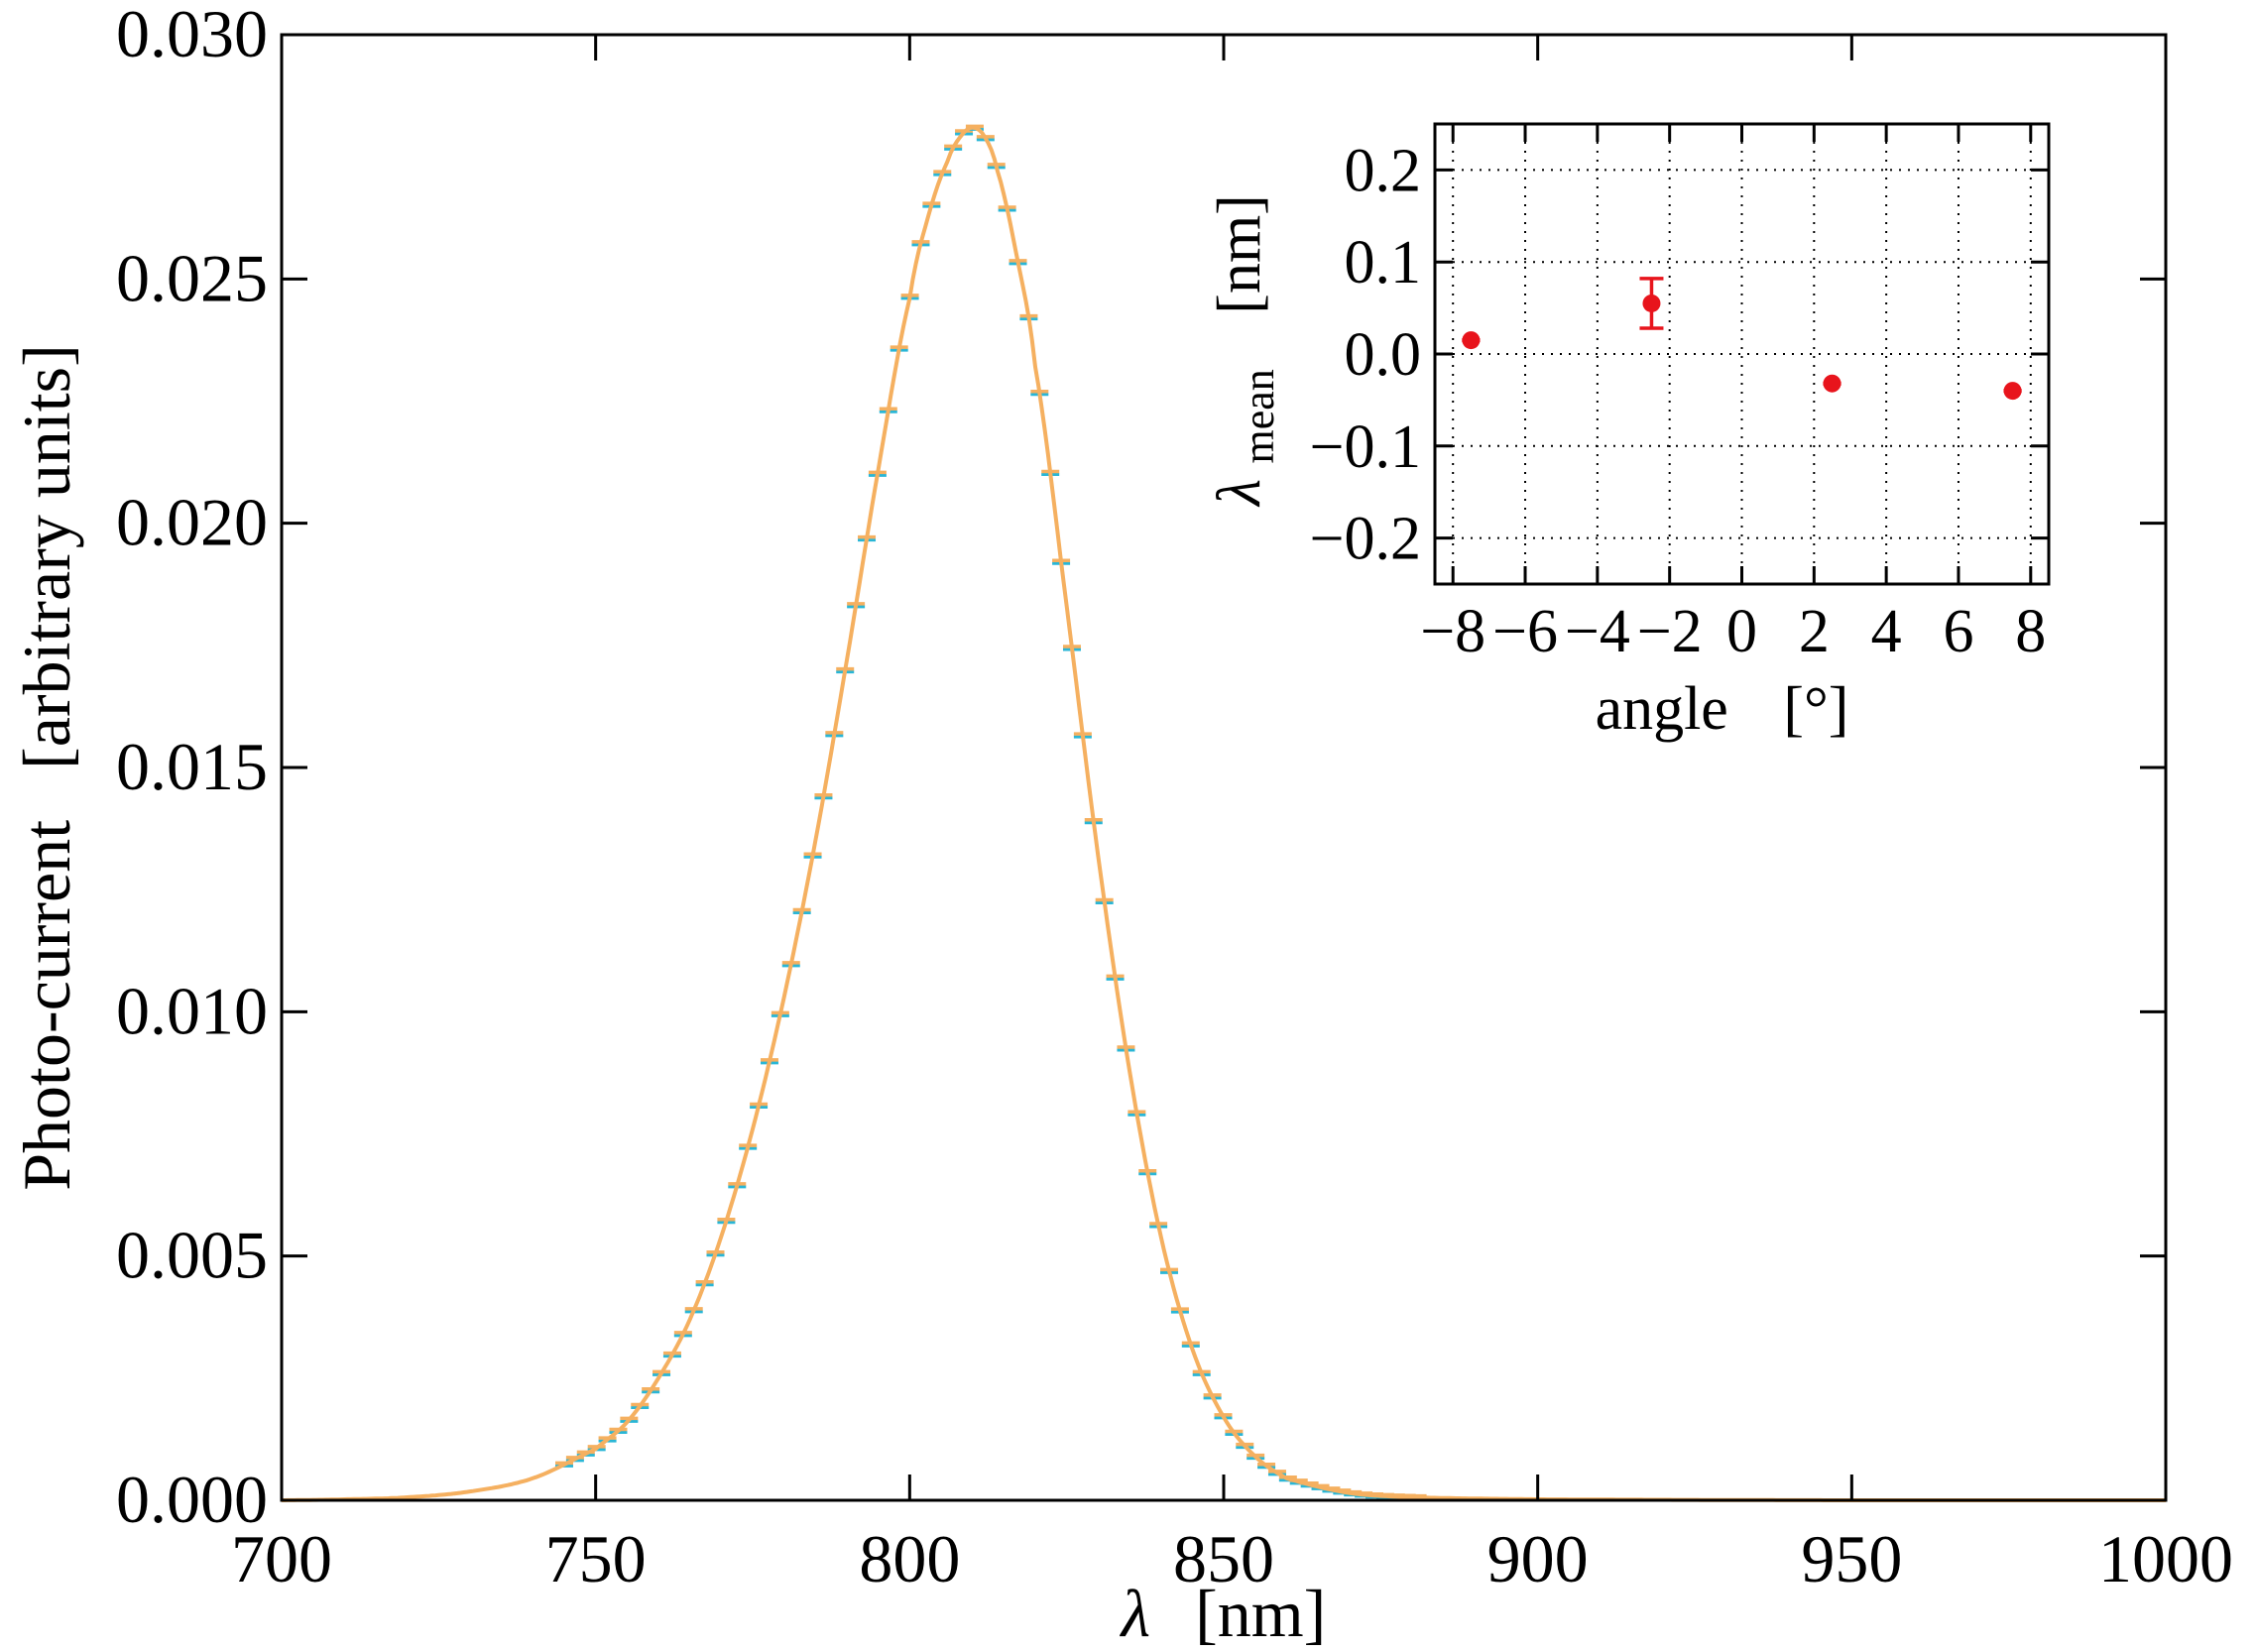  I want to click on main-y-tick-label: 0.015, so click(192, 766).